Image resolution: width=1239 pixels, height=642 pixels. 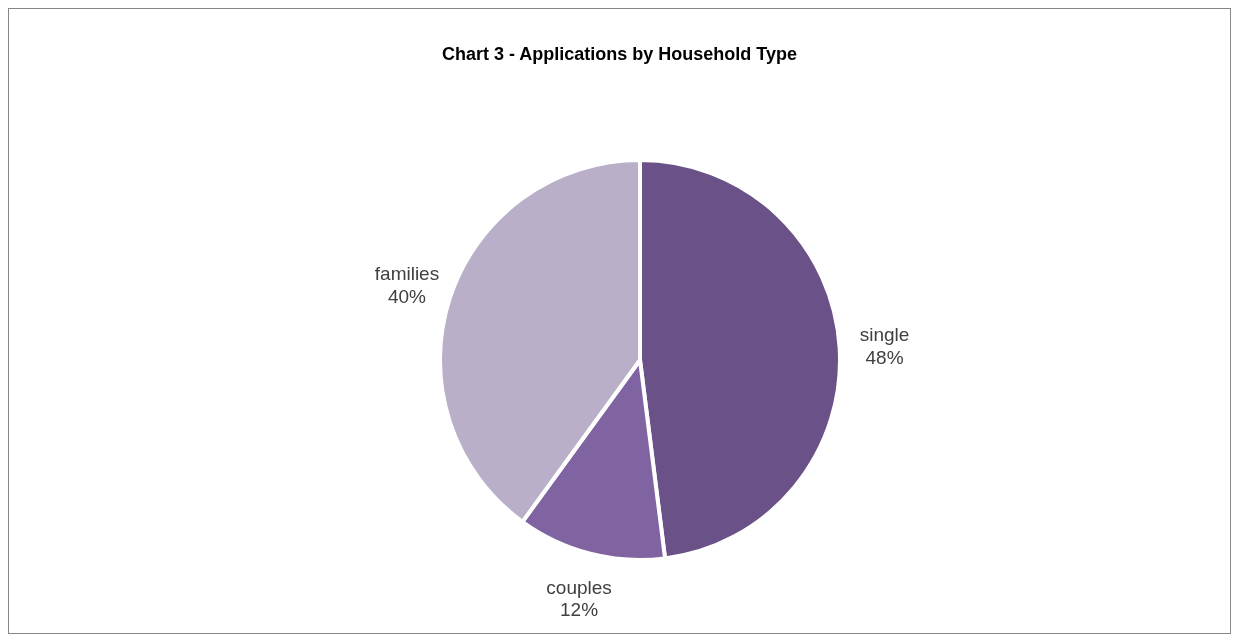 What do you see at coordinates (884, 334) in the screenshot?
I see `slice-label: single` at bounding box center [884, 334].